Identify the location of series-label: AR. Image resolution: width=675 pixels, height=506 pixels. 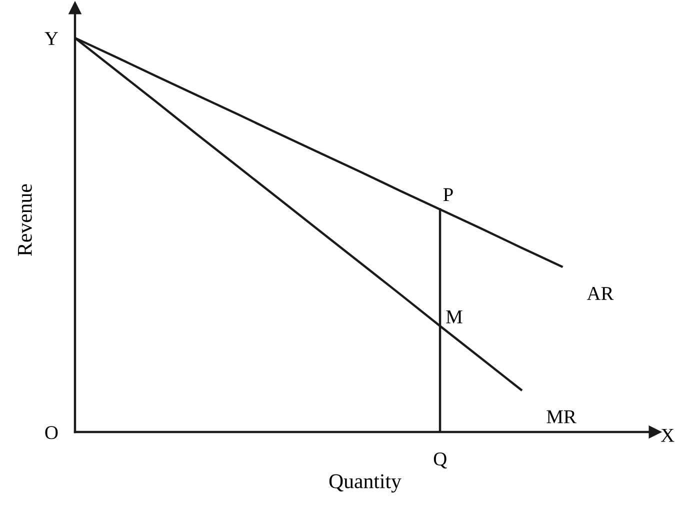
(600, 293).